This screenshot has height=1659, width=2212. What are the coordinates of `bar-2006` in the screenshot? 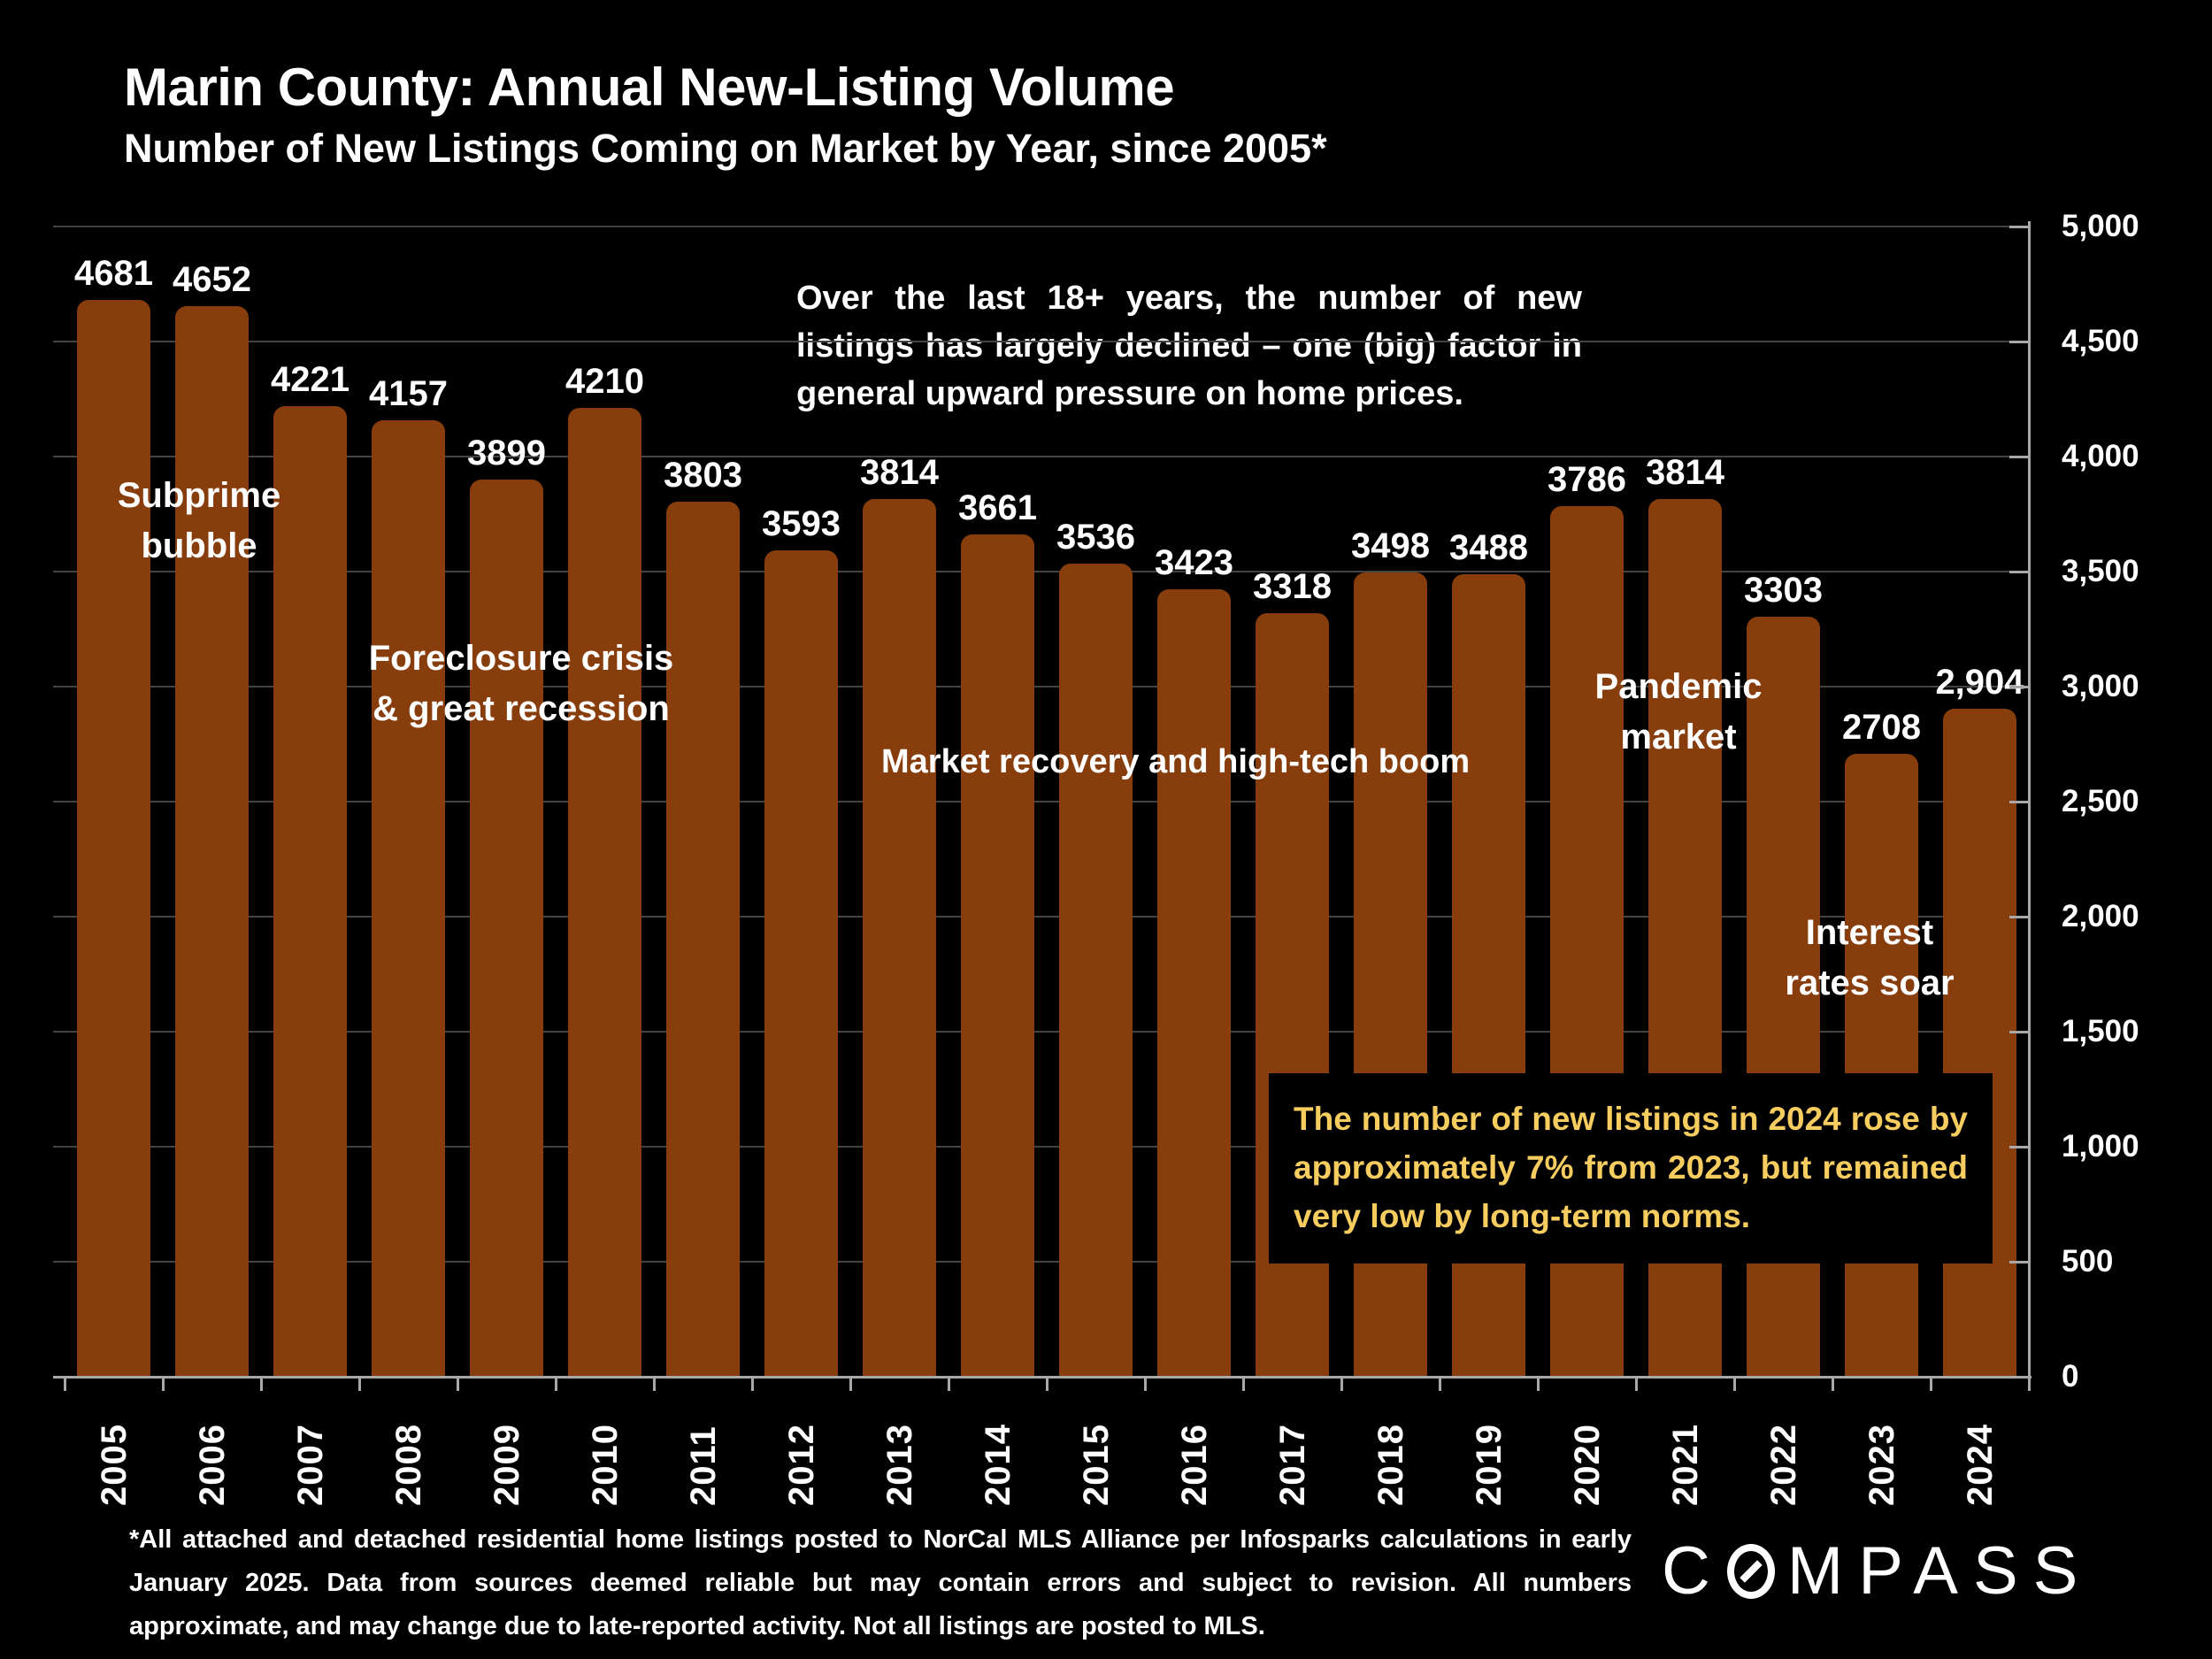 It's located at (212, 842).